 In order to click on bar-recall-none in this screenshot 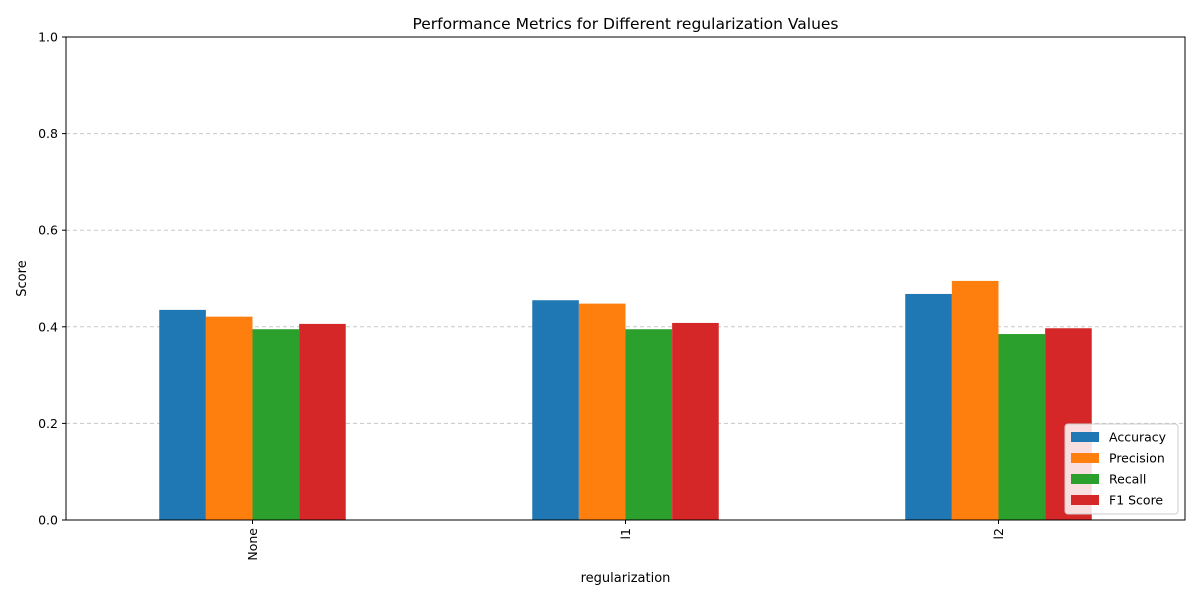, I will do `click(276, 424)`.